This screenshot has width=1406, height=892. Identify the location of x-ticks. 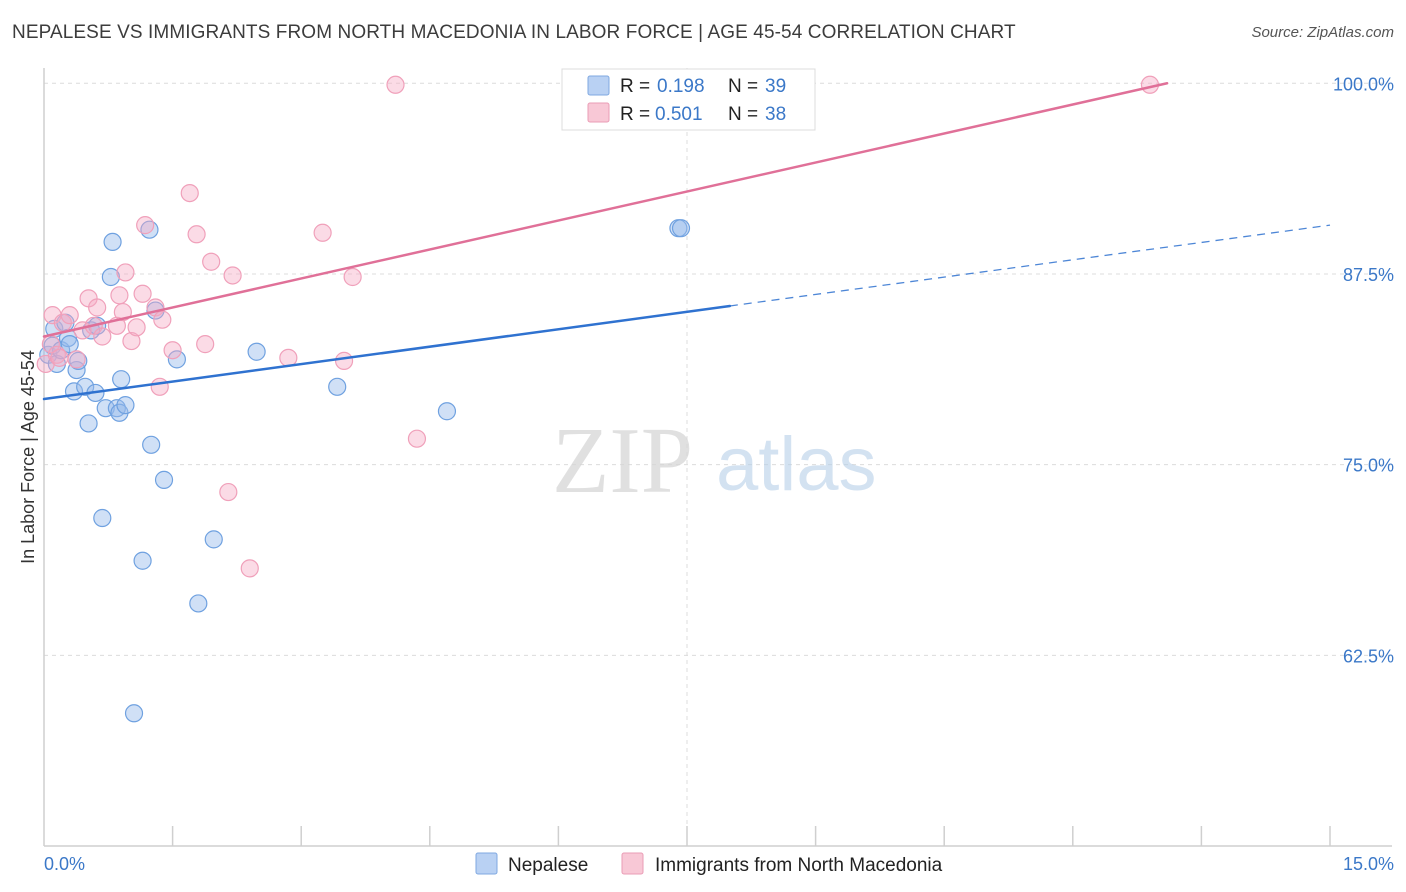
(751, 836).